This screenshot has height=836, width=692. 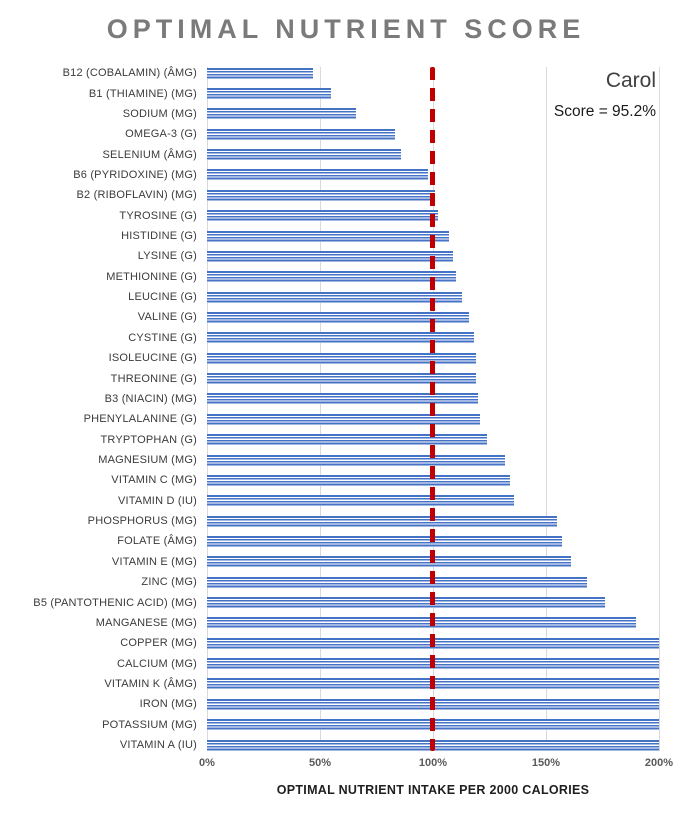 What do you see at coordinates (546, 763) in the screenshot?
I see `x-tick-label: 150%` at bounding box center [546, 763].